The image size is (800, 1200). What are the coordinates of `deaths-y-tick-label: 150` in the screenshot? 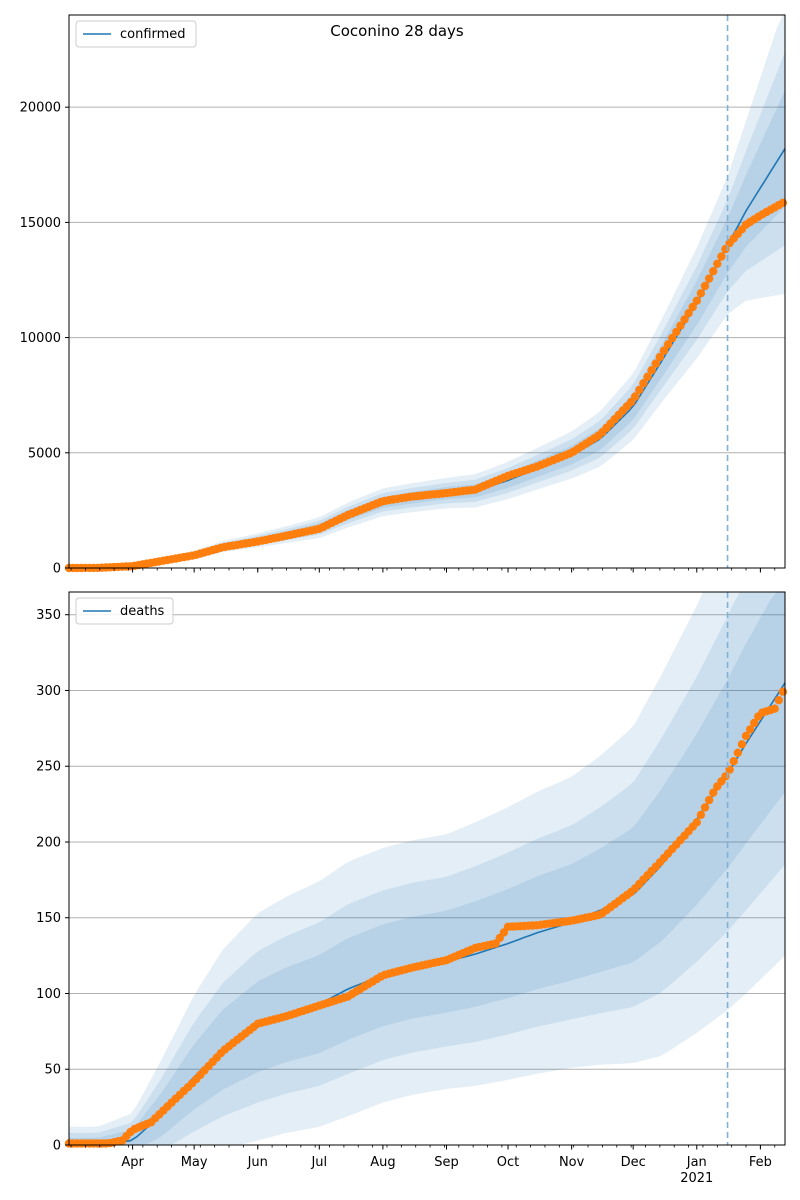 It's located at (48, 918).